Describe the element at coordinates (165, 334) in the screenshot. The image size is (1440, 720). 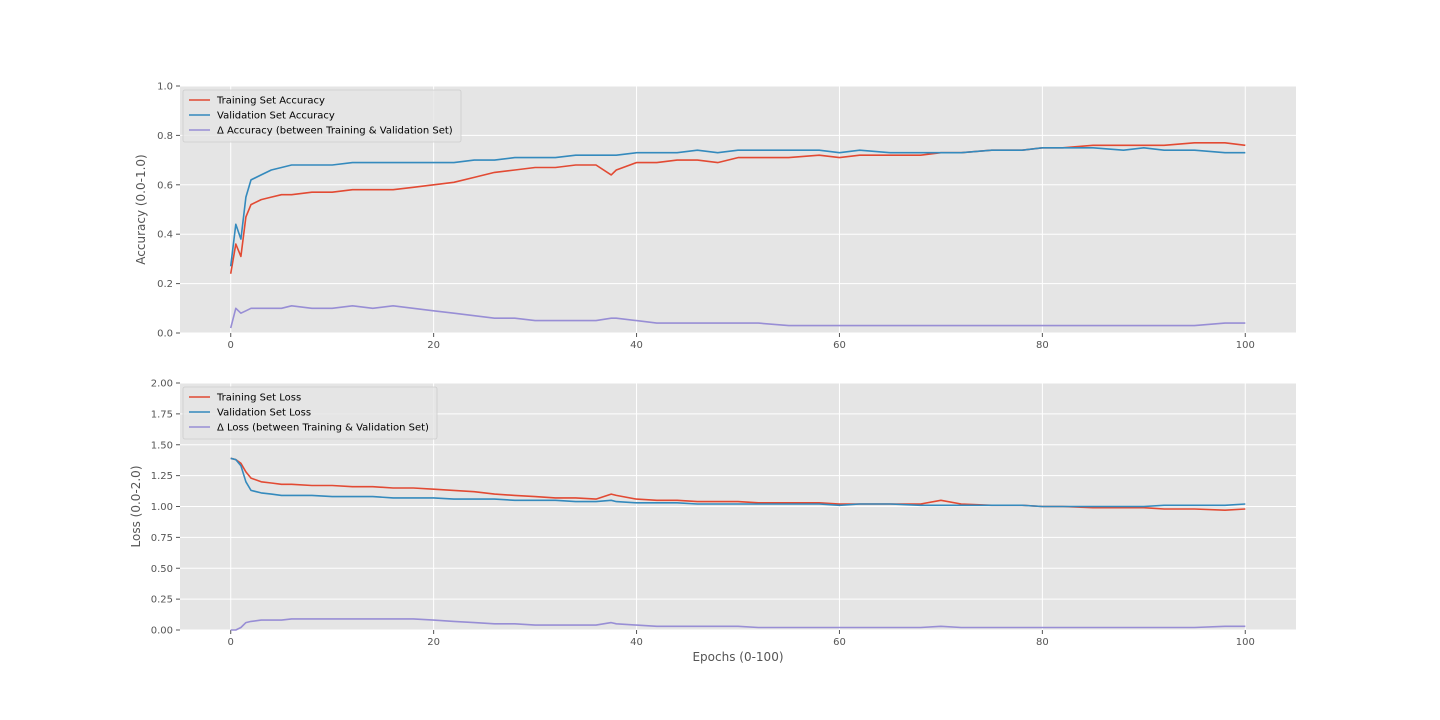
I see `y-tick-label: 0.0` at that location.